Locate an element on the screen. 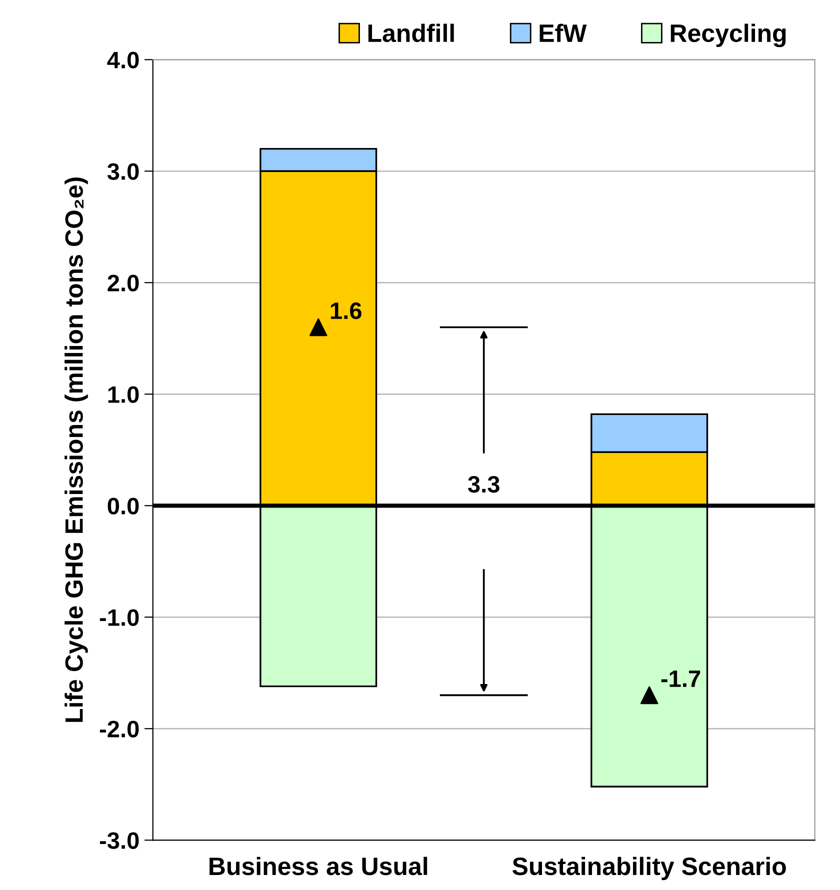  data-label: 1.6 is located at coordinates (346, 311).